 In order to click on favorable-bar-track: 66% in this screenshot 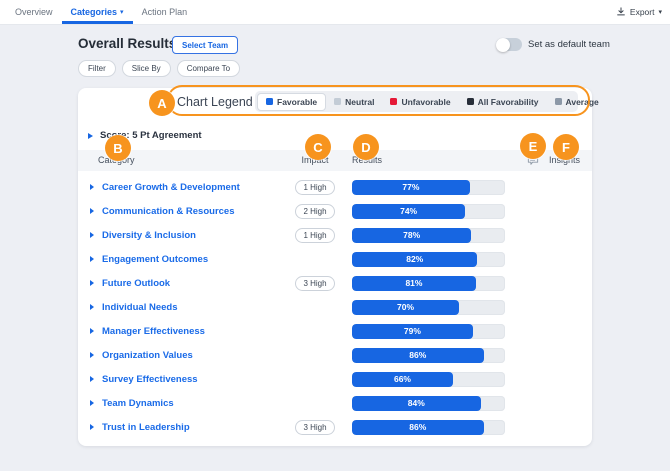, I will do `click(428, 379)`.